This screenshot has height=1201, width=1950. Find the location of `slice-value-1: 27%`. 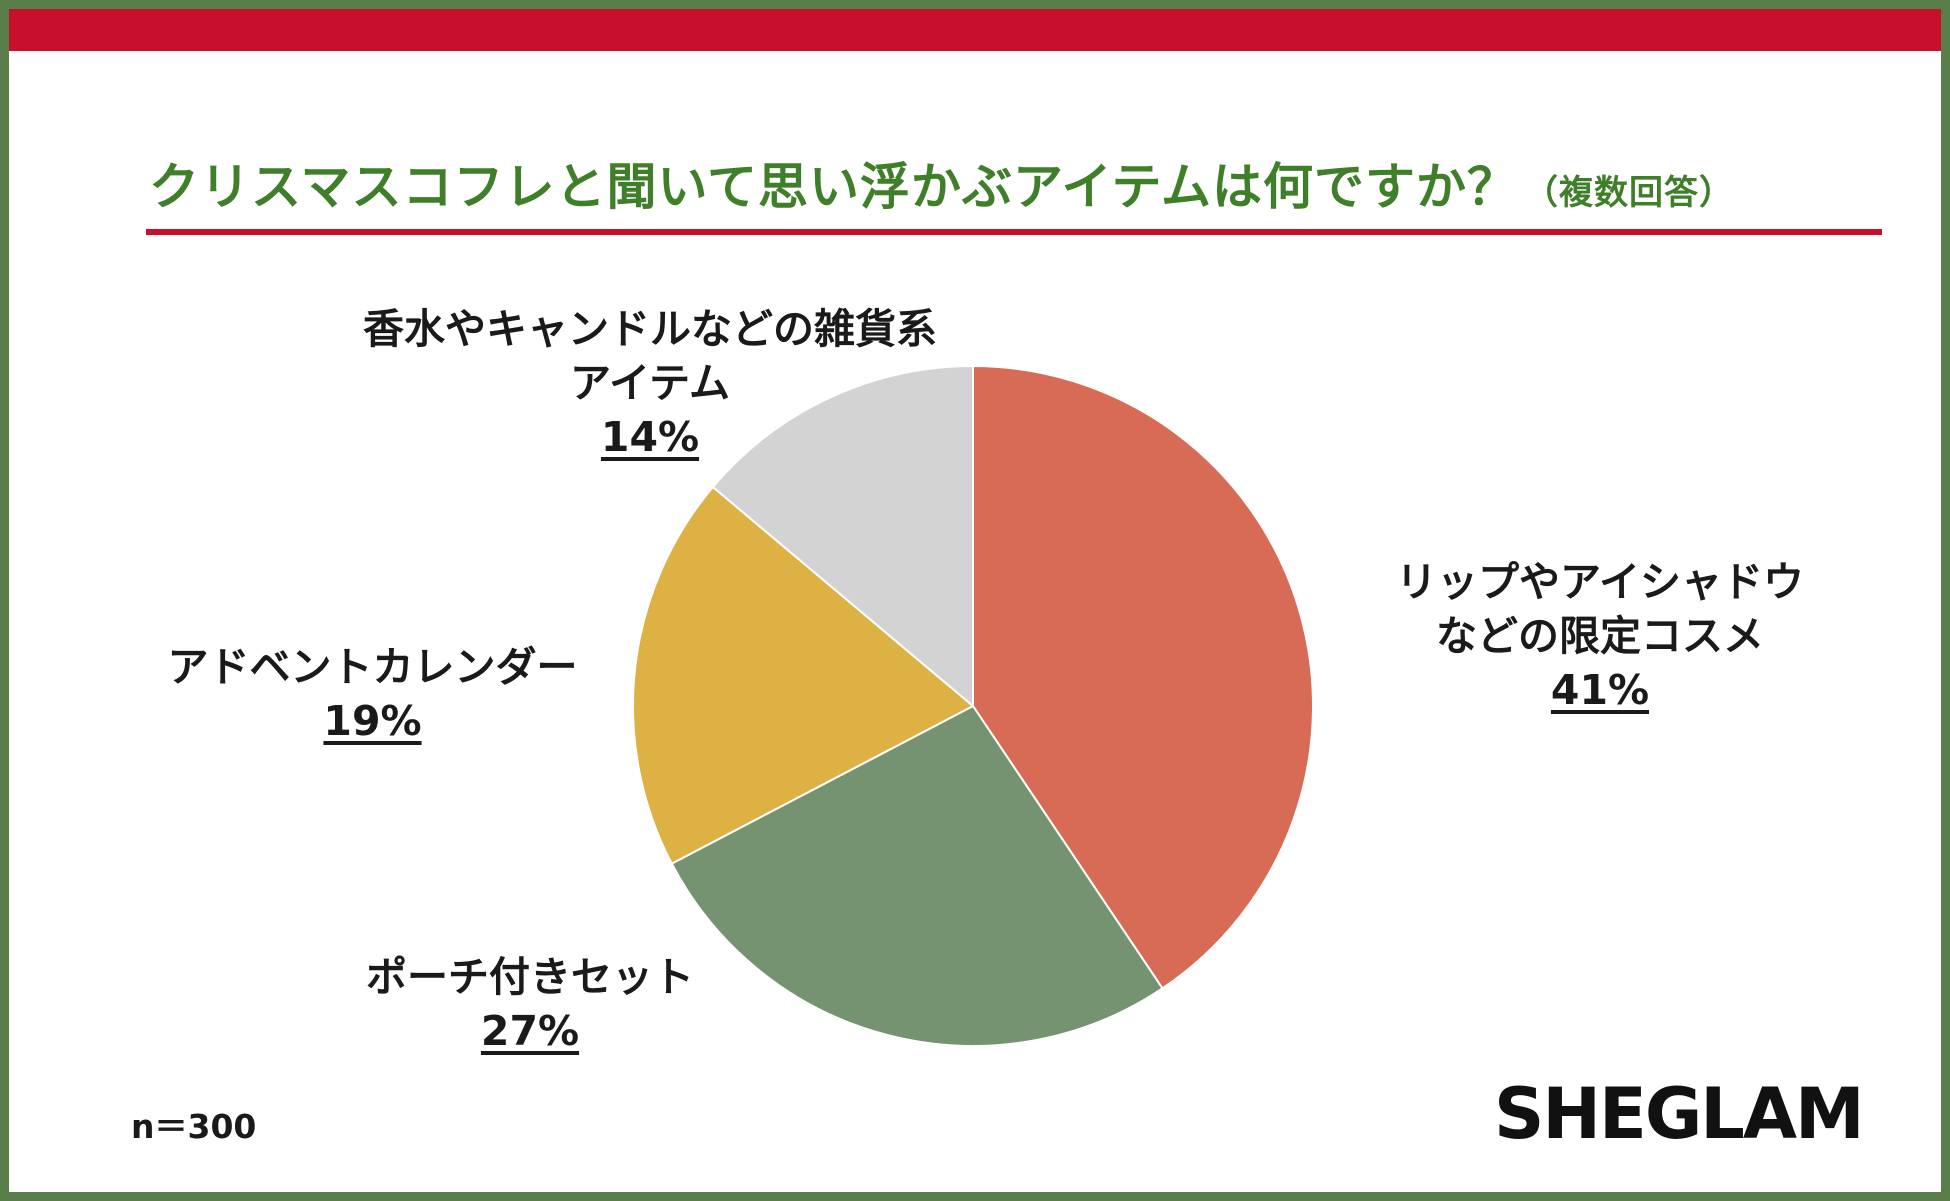

slice-value-1: 27% is located at coordinates (530, 1031).